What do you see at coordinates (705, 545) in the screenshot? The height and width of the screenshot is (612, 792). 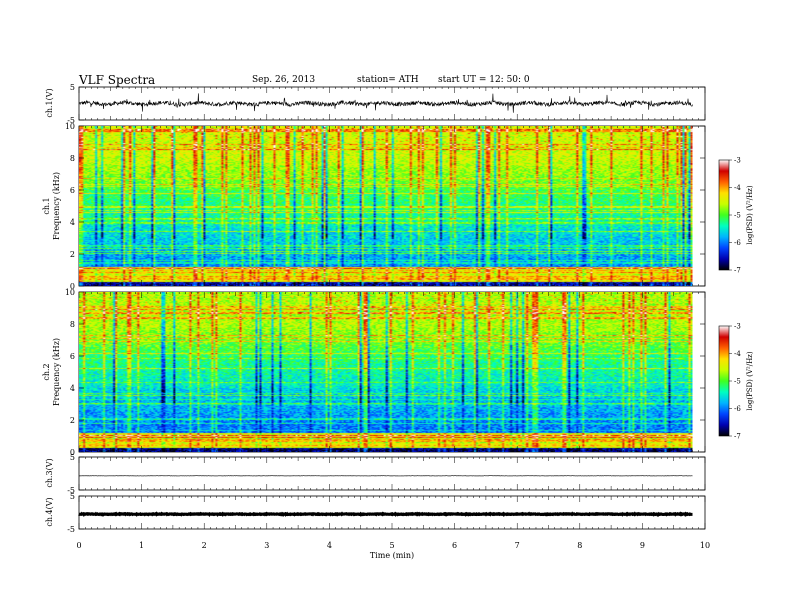 I see `x-tick-label: 10` at bounding box center [705, 545].